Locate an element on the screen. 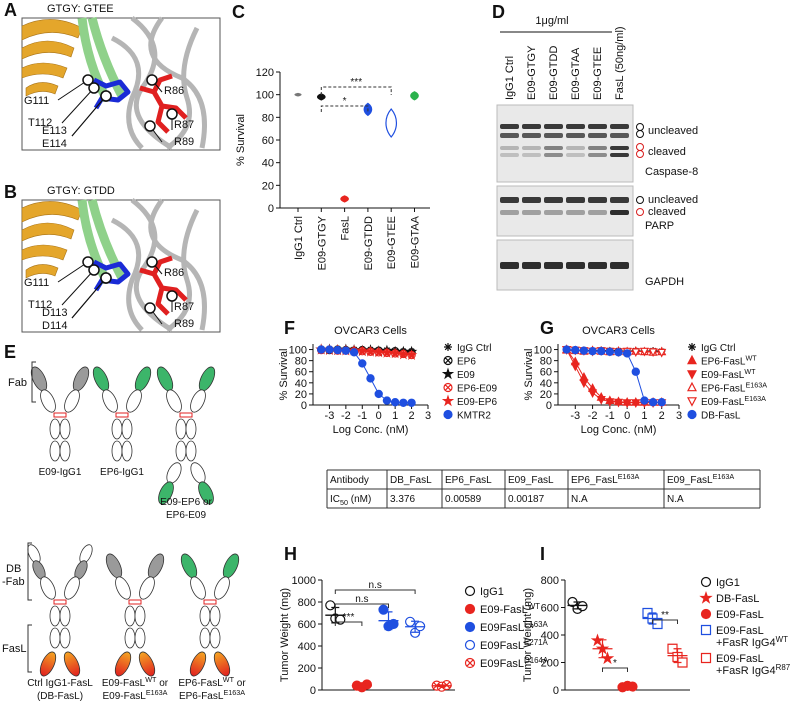  text-part: or is located at coordinates (162, 683).